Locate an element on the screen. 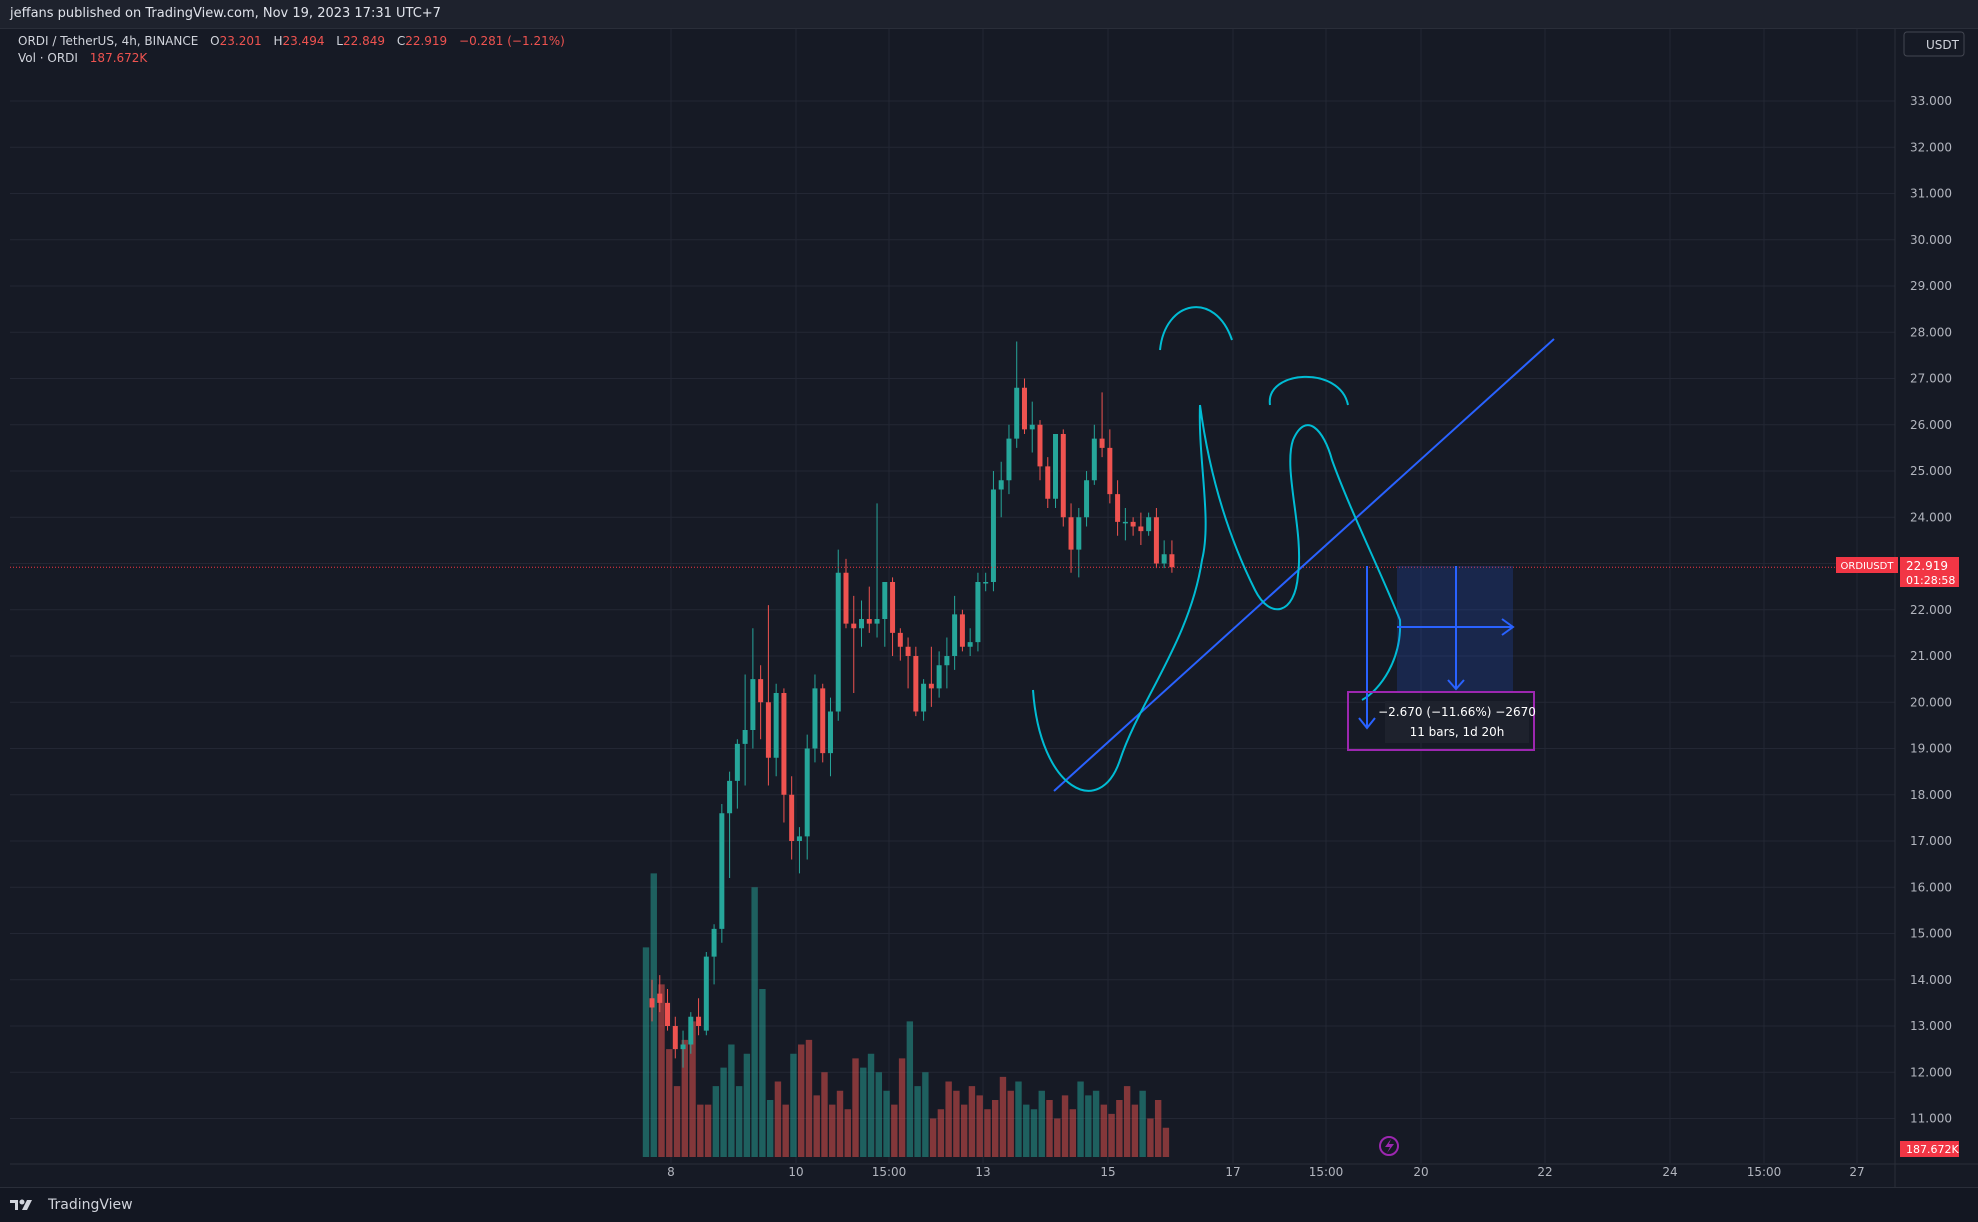  volume-series is located at coordinates (906, 1015).